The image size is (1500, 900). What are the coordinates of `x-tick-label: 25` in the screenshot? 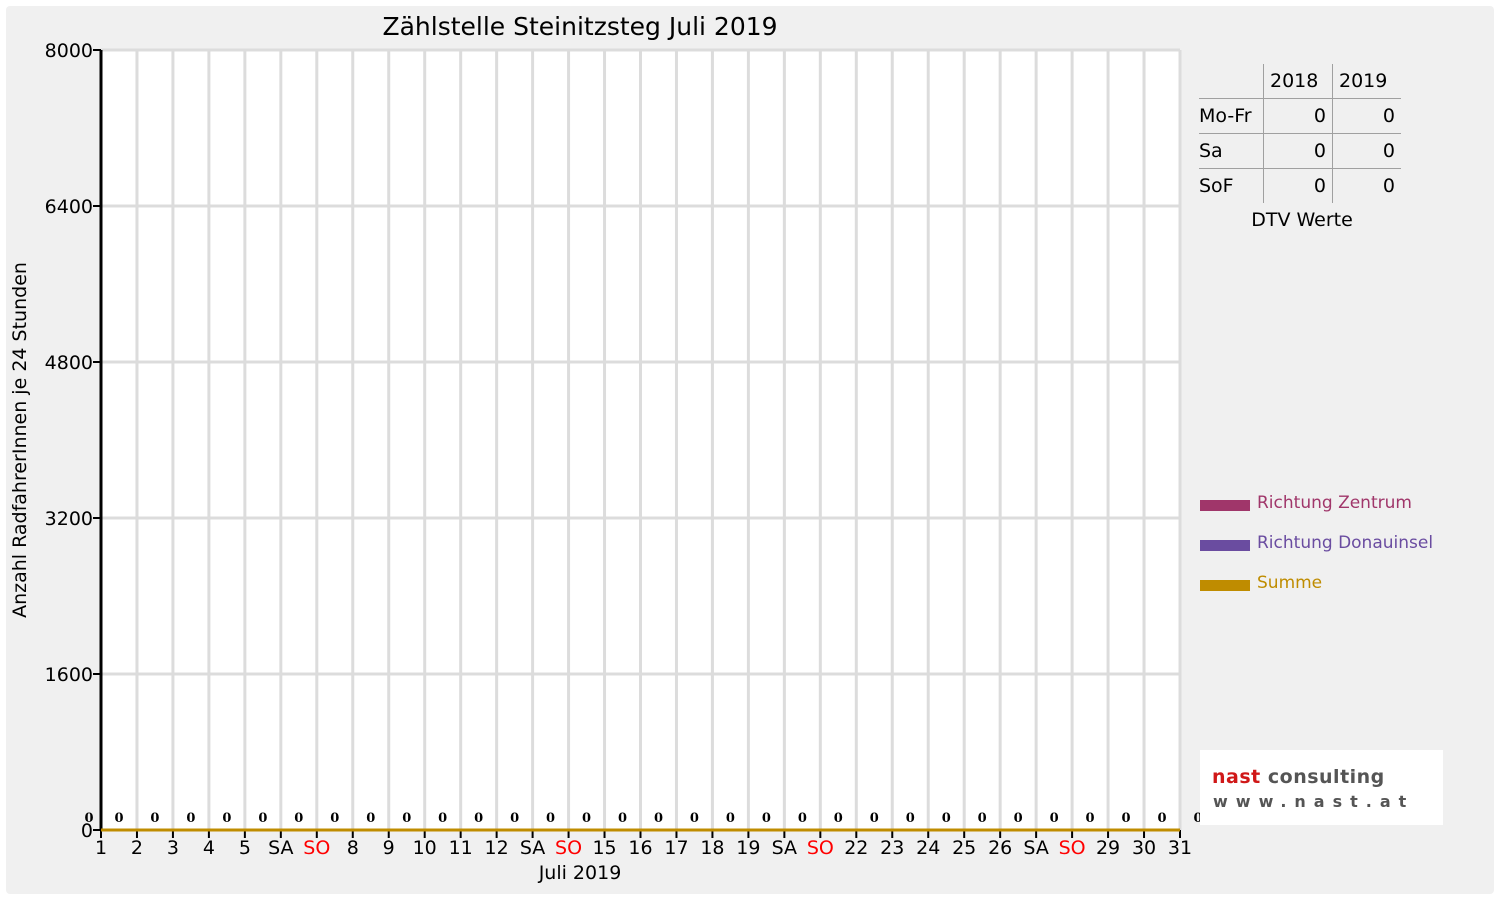 It's located at (964, 848).